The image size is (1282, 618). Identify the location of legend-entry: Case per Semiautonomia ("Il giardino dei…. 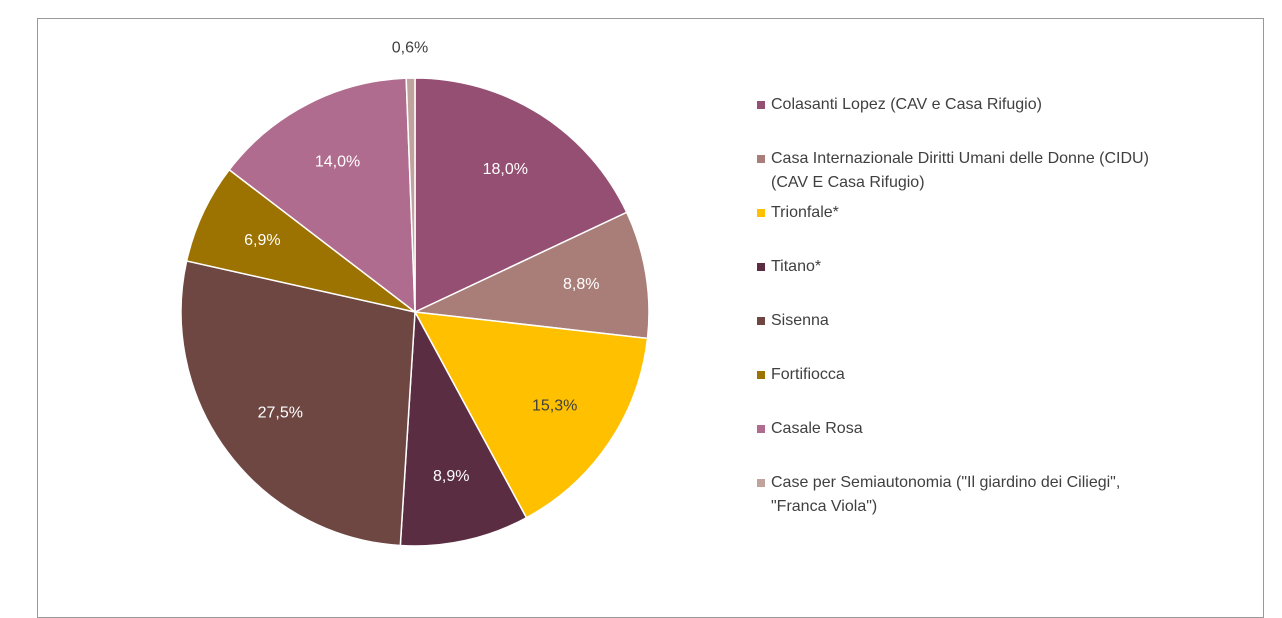
(957, 495).